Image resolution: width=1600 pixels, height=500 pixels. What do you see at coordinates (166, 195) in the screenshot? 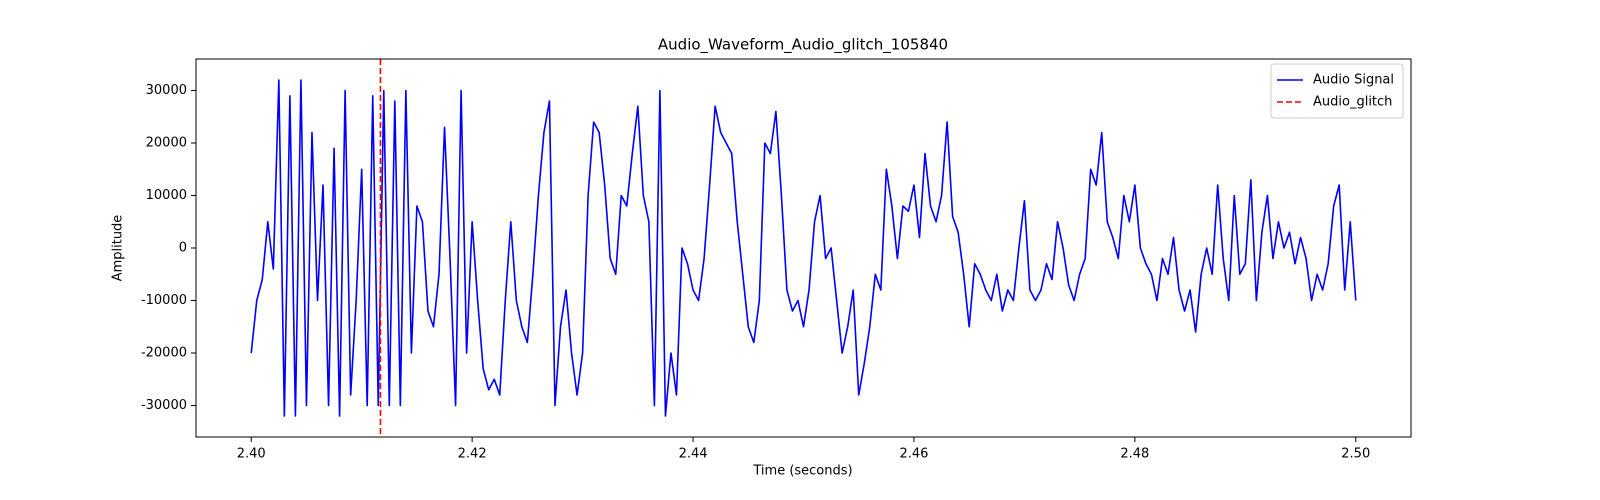
I see `y-tick-label: 10000` at bounding box center [166, 195].